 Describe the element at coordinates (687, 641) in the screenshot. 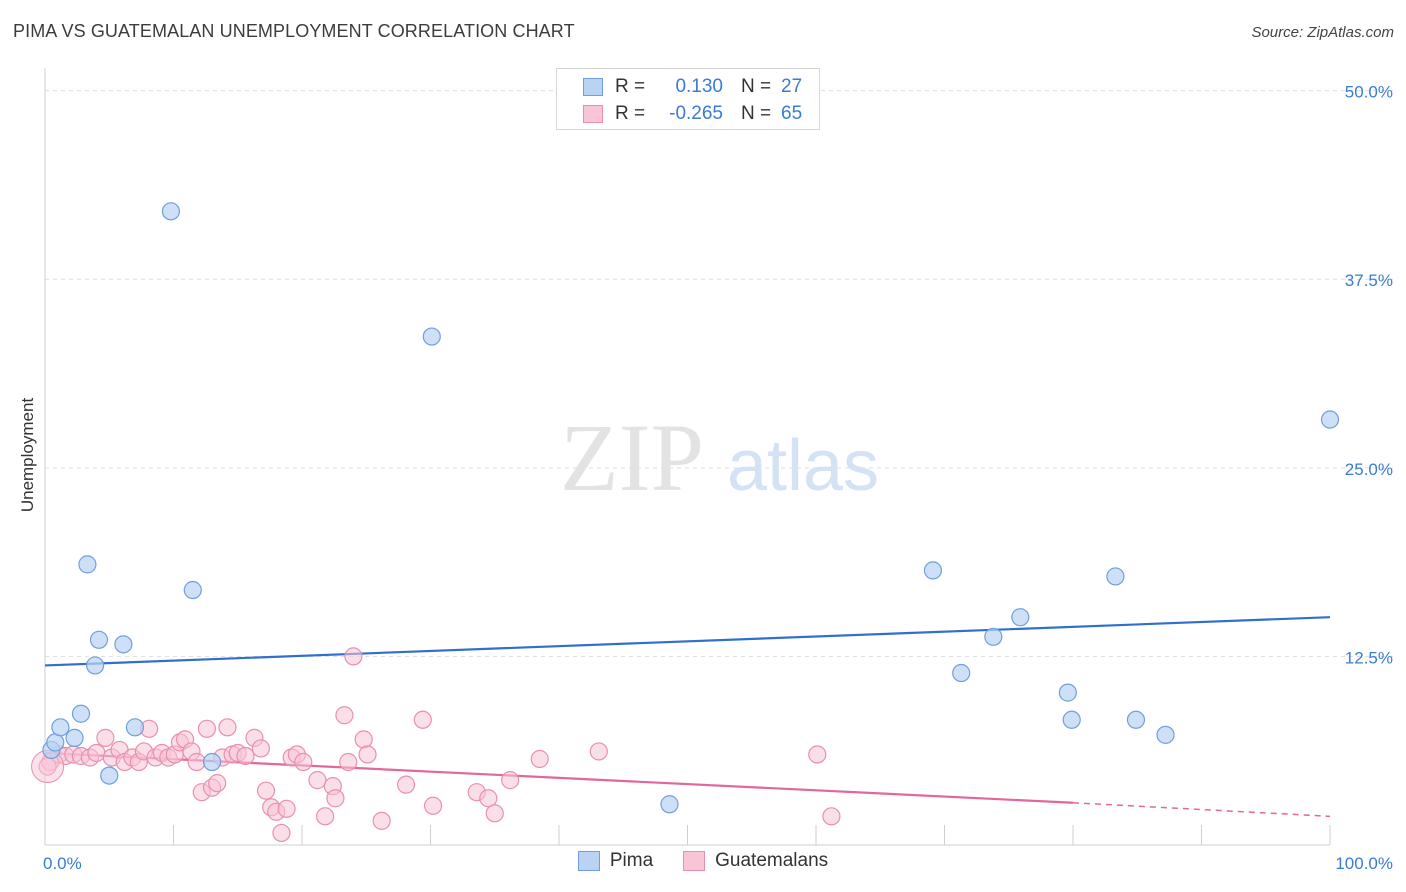

I see `pima-trend-line` at that location.